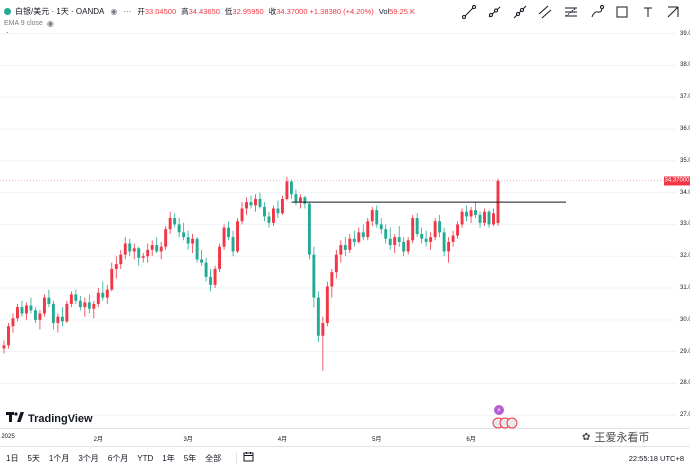 The image size is (690, 469). What do you see at coordinates (545, 12) in the screenshot?
I see `parallel-channel-icon` at bounding box center [545, 12].